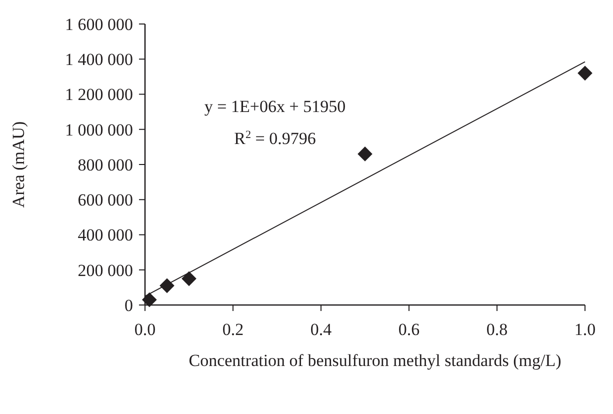 This screenshot has height=414, width=613. Describe the element at coordinates (275, 138) in the screenshot. I see `annotation: R$^{2}$ = 0.9796` at that location.